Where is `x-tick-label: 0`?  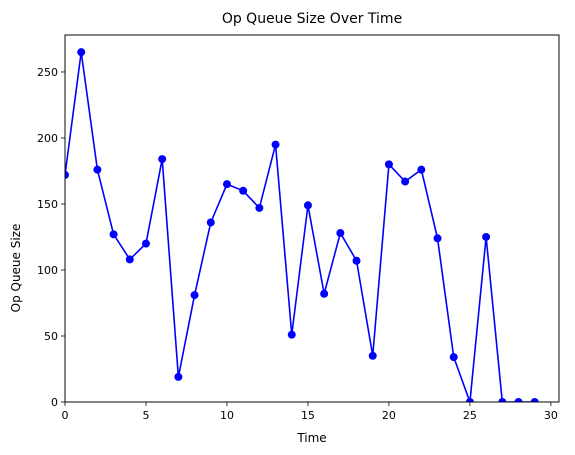
x-tick-label: 0 is located at coordinates (65, 415).